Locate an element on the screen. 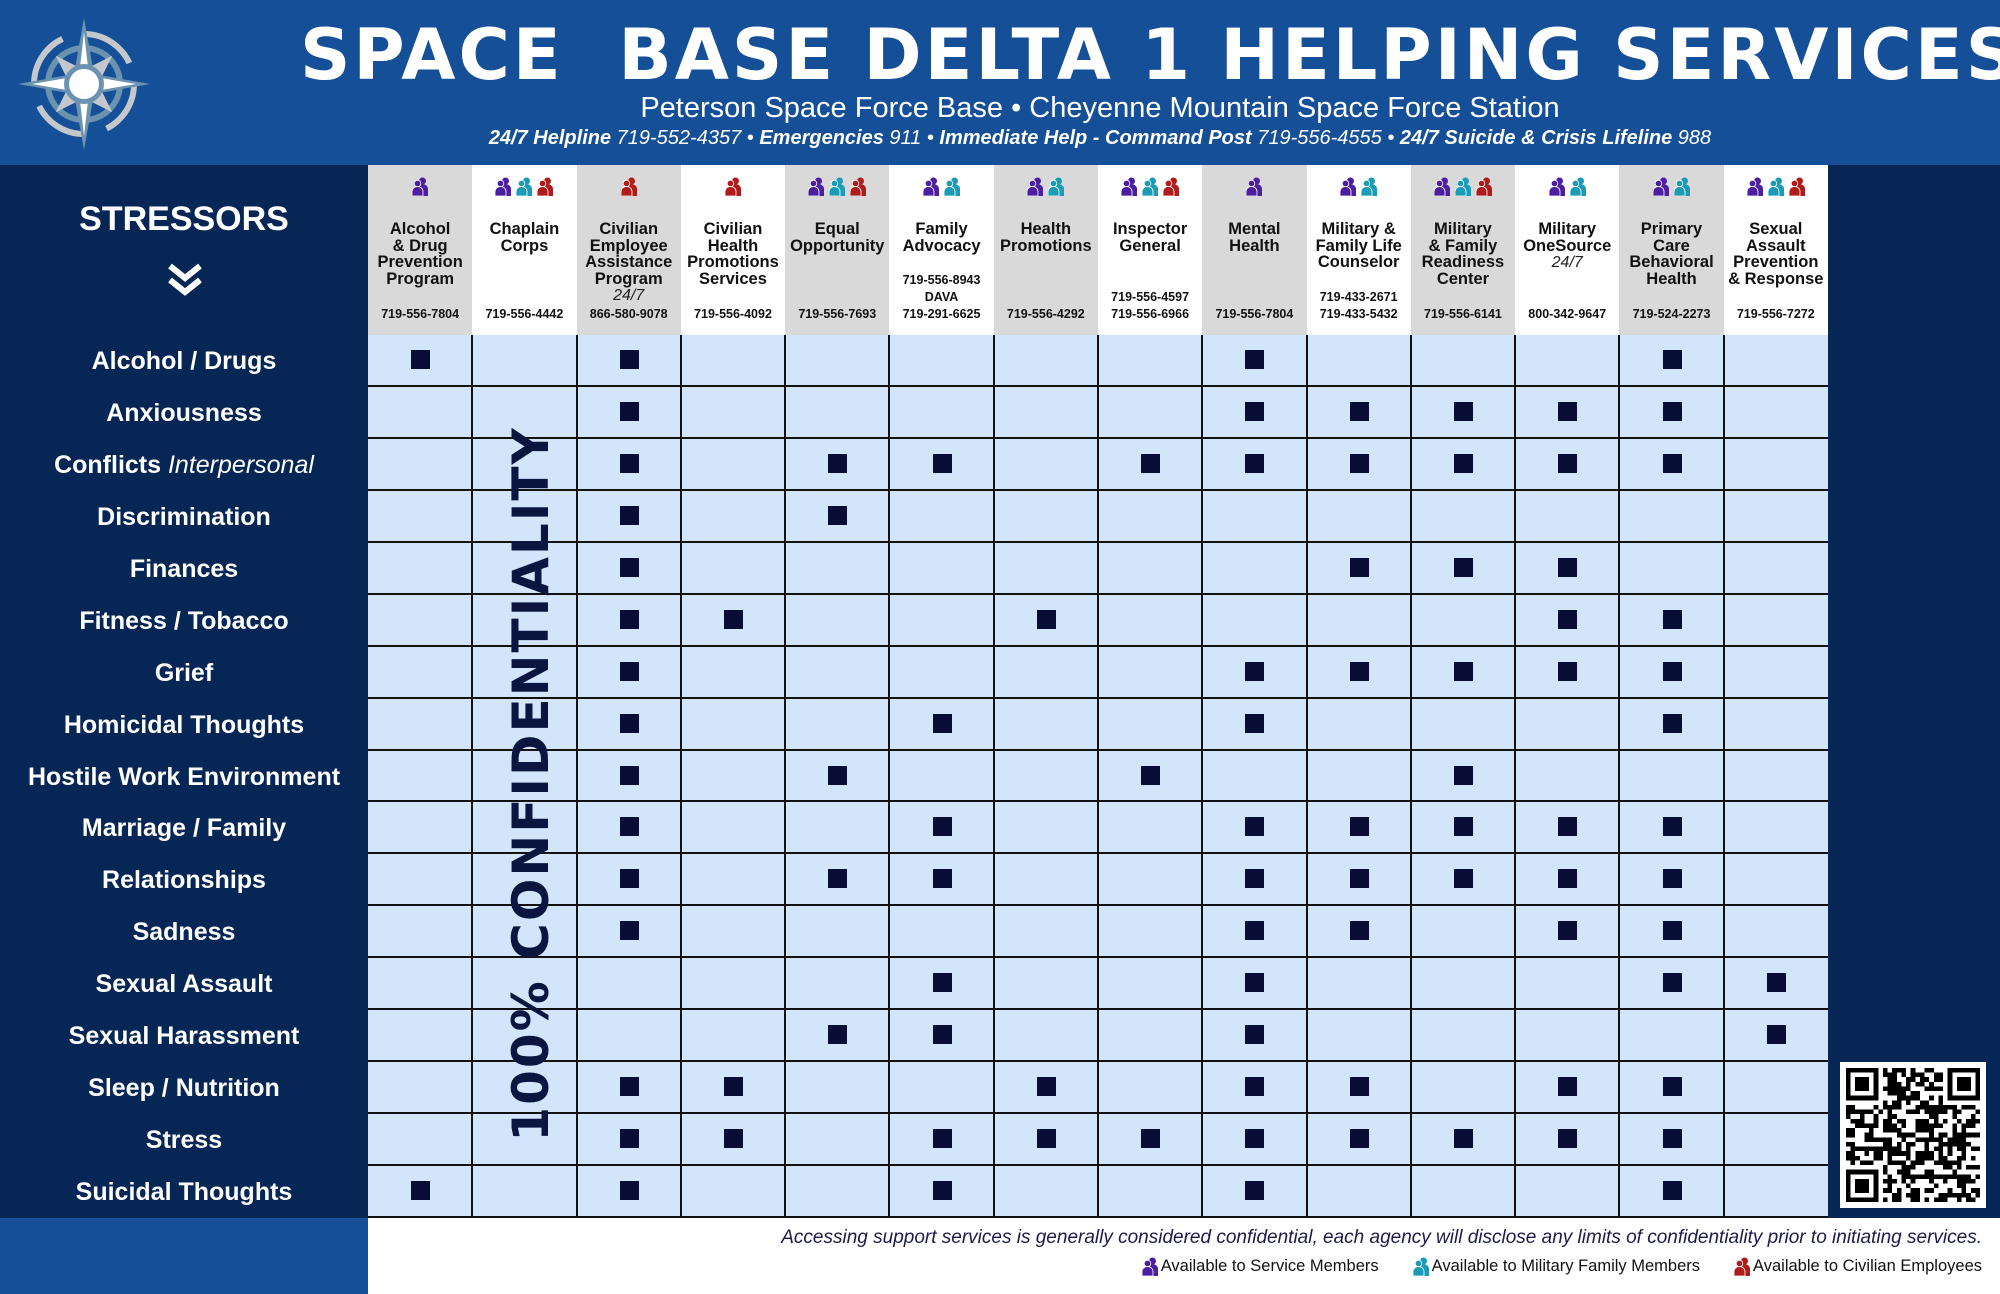  stressor-name: Relationships is located at coordinates (184, 880).